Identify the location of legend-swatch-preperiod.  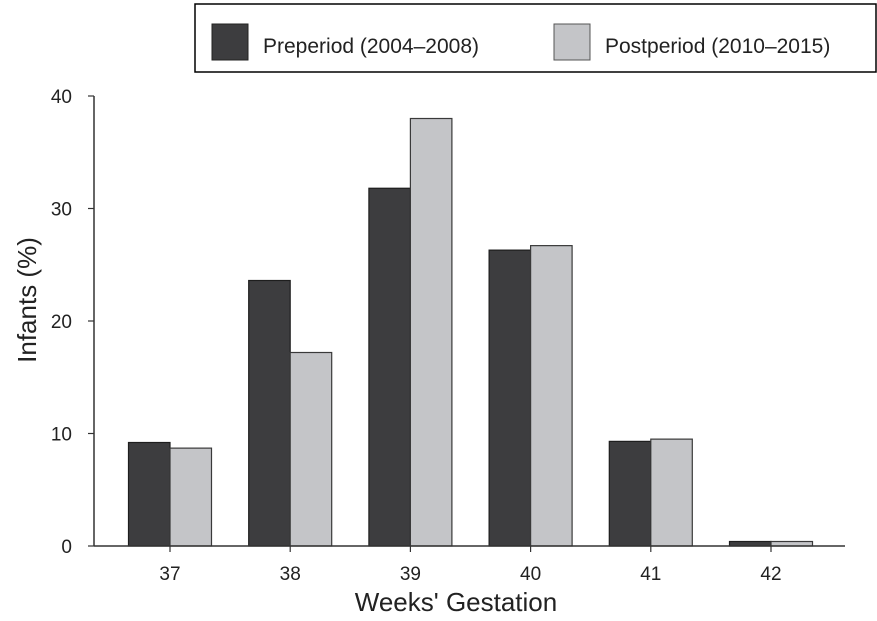
(230, 42).